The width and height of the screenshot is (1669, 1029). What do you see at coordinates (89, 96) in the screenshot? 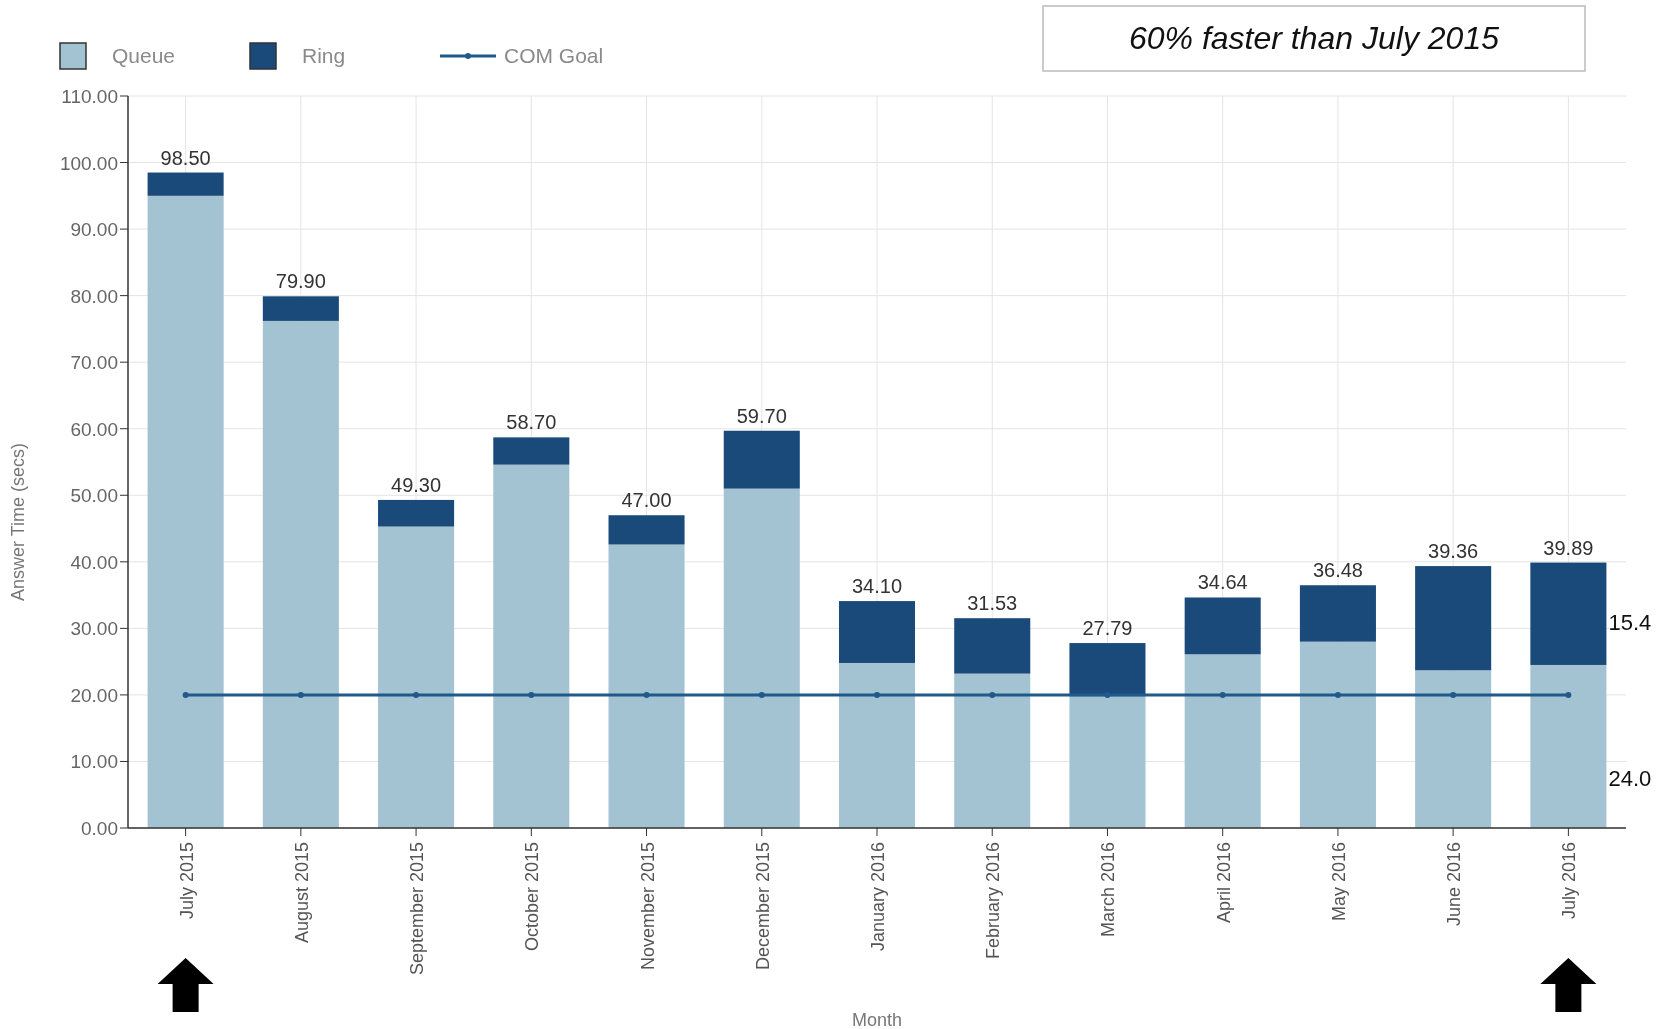
I see `y-tick-label: 110.00` at bounding box center [89, 96].